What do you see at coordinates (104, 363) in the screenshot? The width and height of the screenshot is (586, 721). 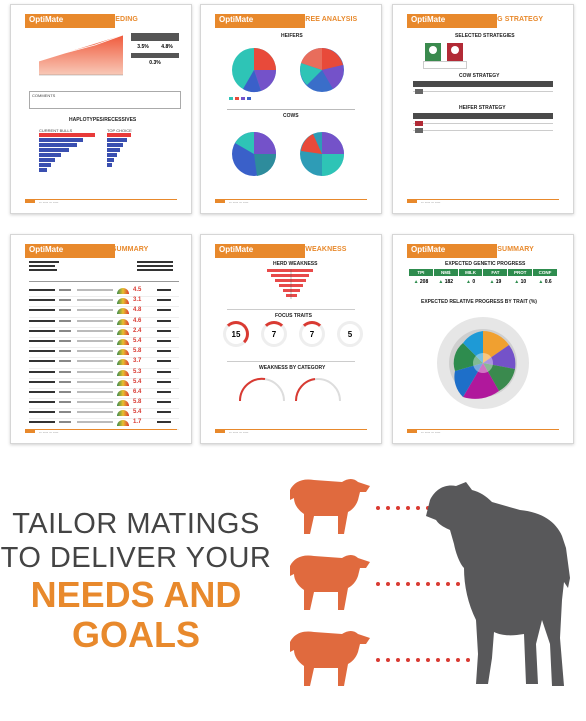 I see `sire-row: 3.7` at bounding box center [104, 363].